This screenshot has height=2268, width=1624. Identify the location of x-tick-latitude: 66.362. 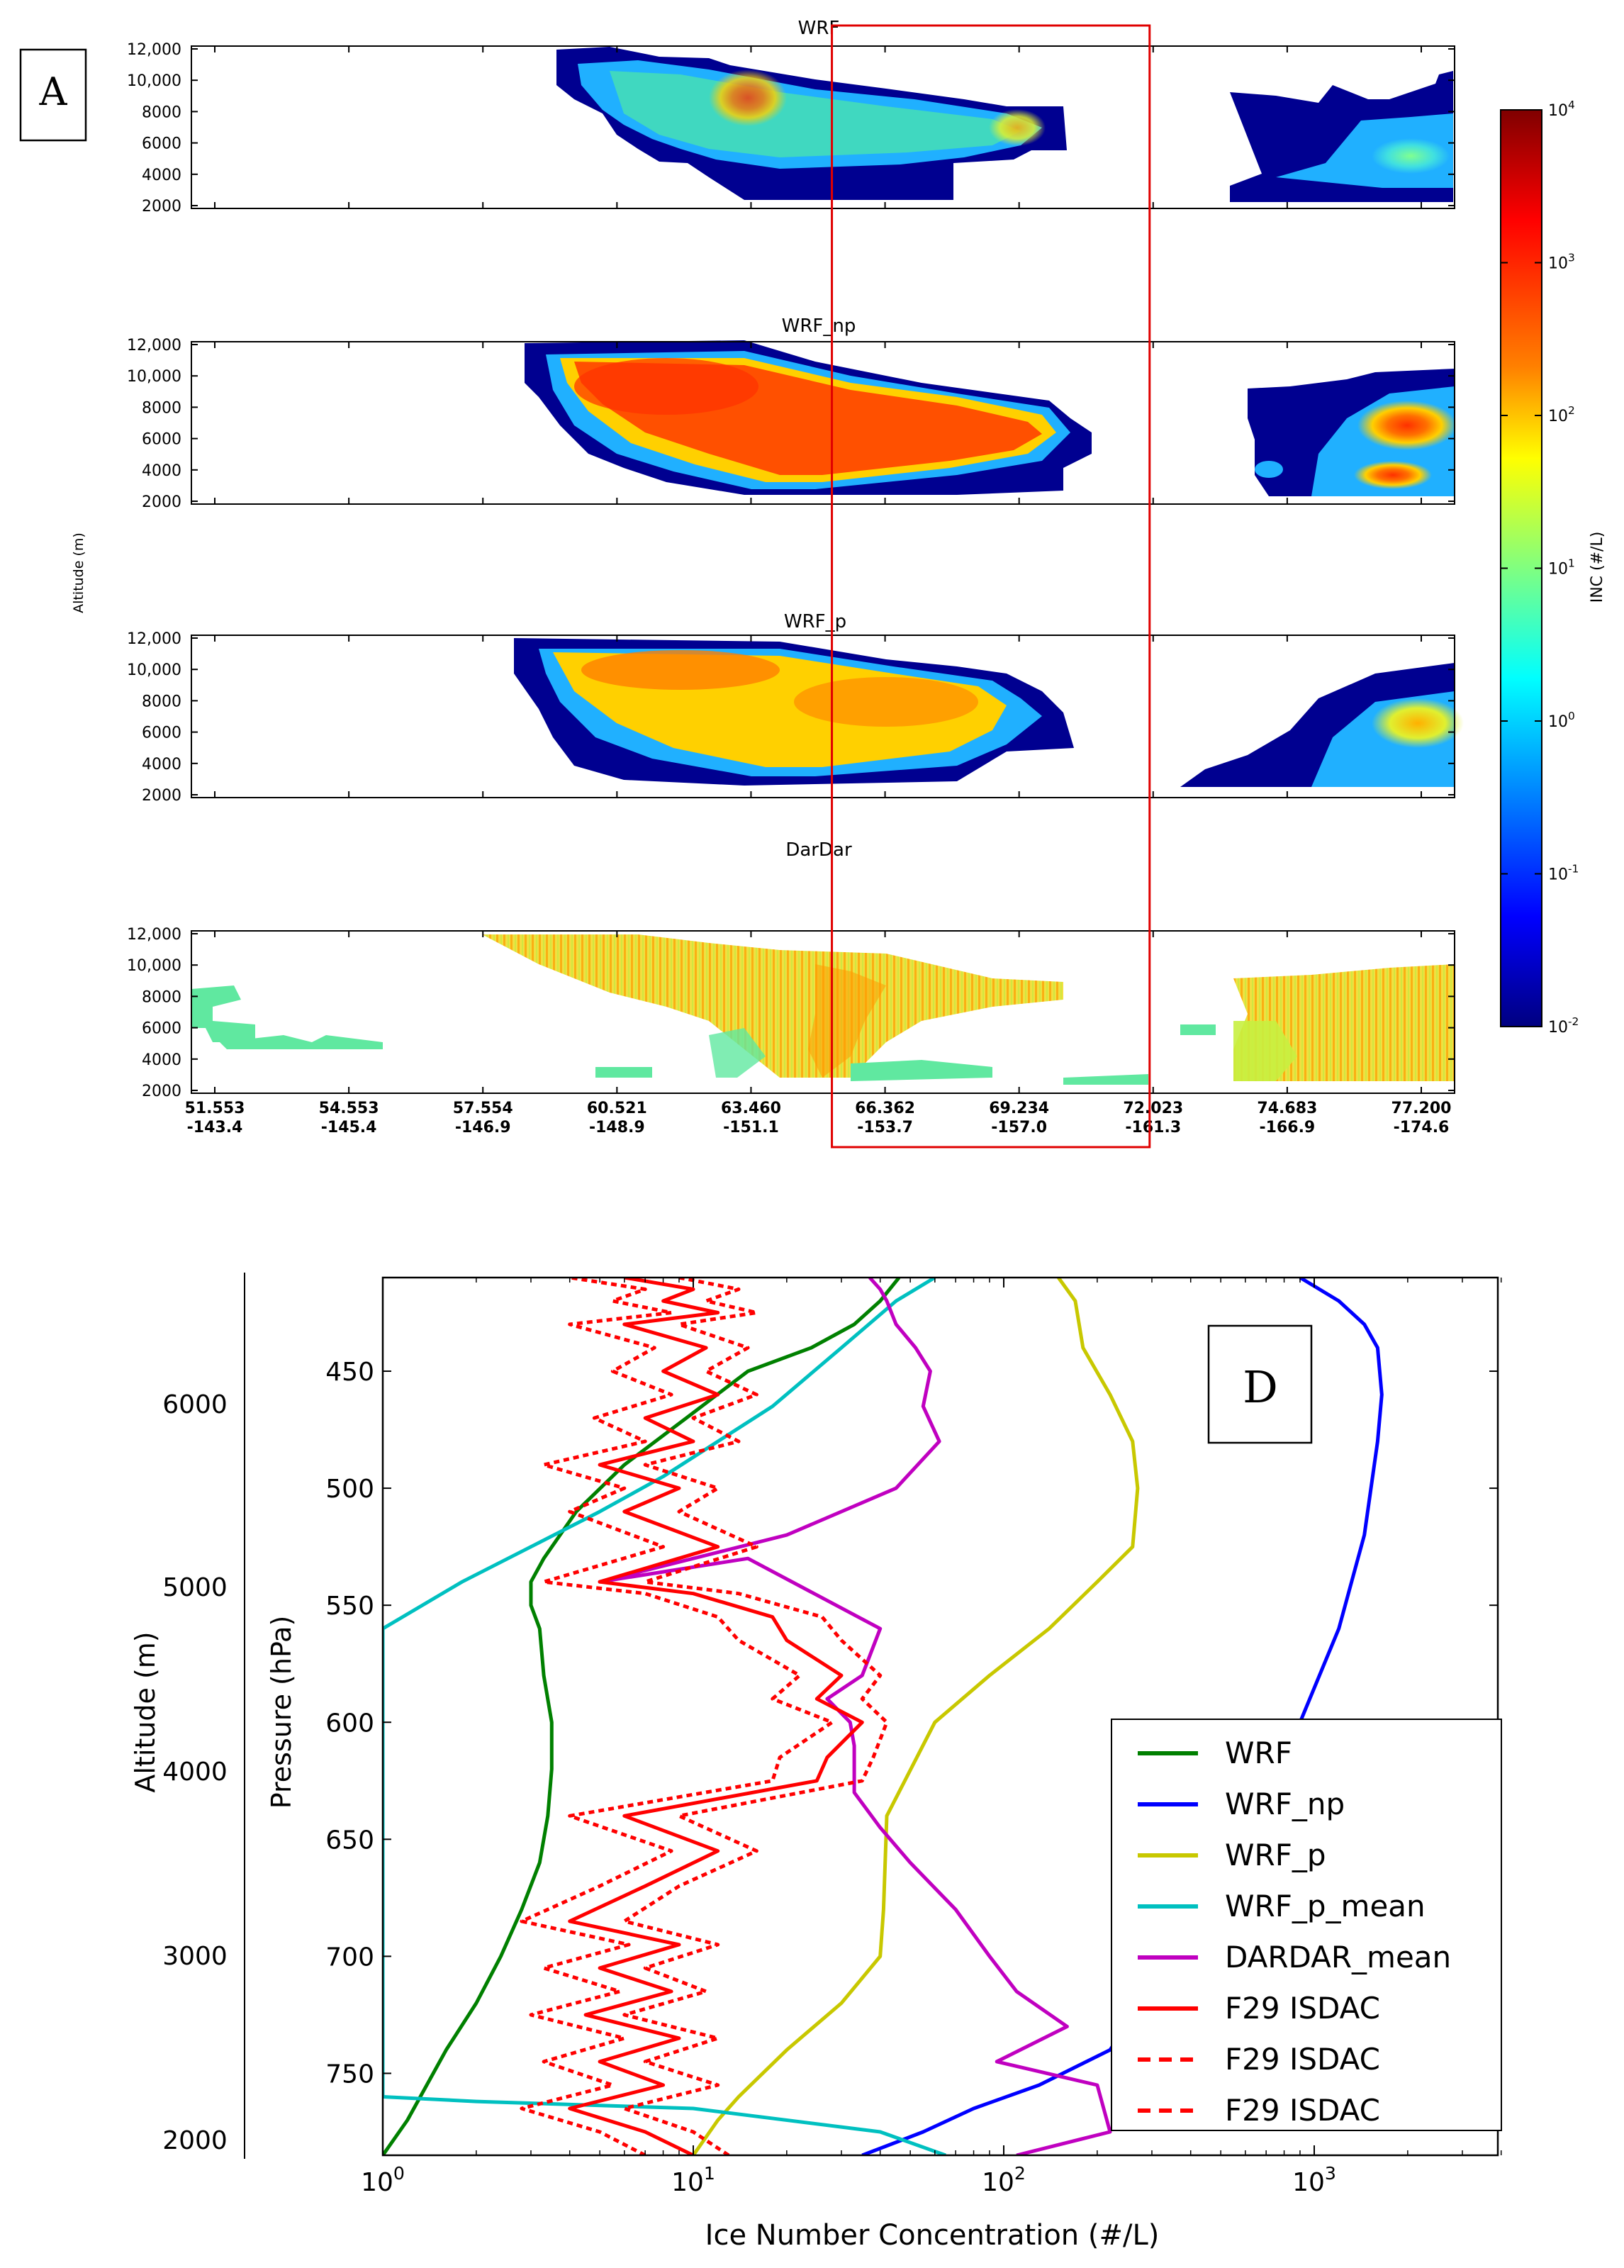
(885, 1108).